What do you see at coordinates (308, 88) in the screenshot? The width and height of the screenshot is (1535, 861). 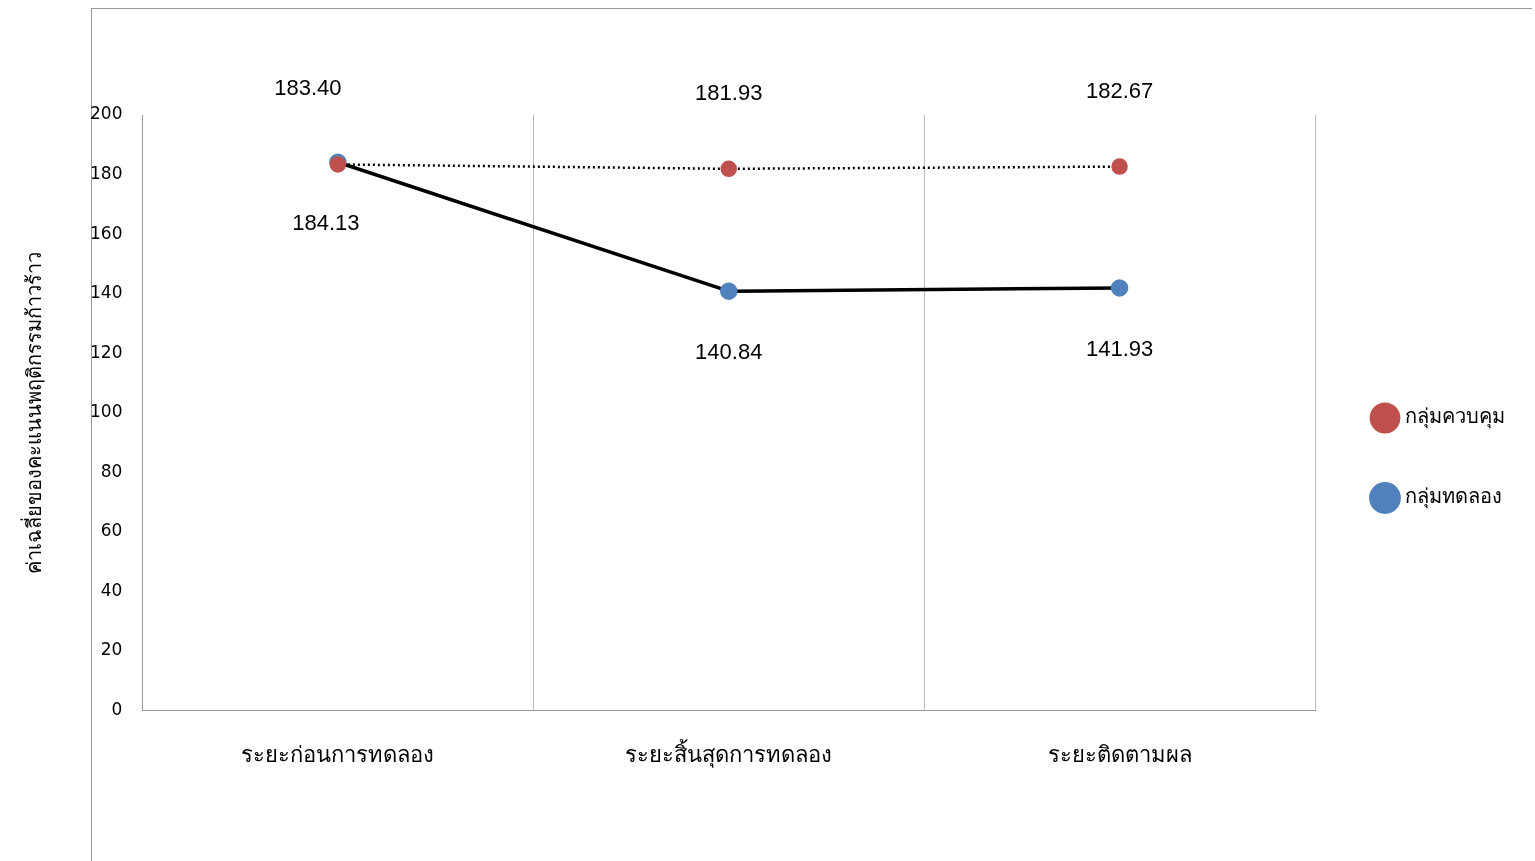 I see `data-label: 183.40` at bounding box center [308, 88].